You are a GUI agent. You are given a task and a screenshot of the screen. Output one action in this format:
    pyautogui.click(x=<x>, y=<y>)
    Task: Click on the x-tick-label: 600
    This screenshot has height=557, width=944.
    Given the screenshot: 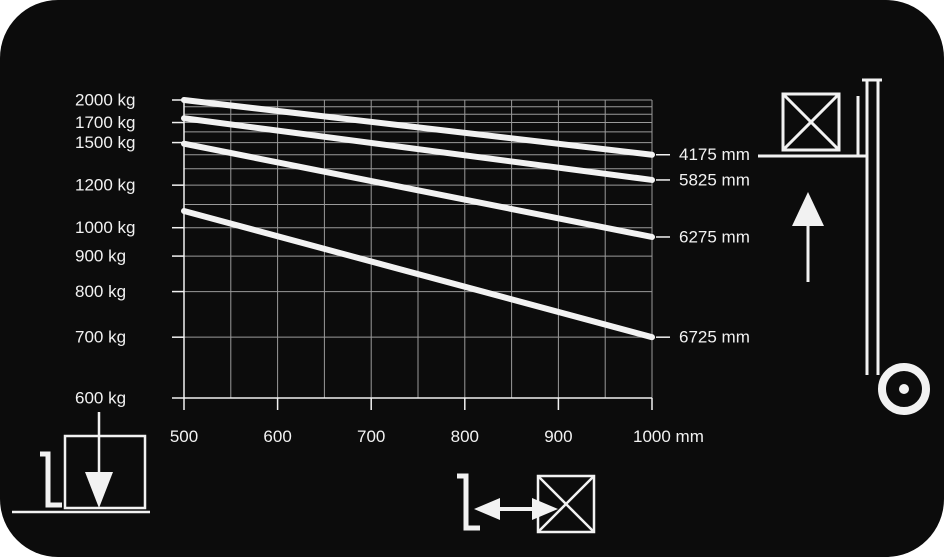 What is the action you would take?
    pyautogui.click(x=277, y=436)
    